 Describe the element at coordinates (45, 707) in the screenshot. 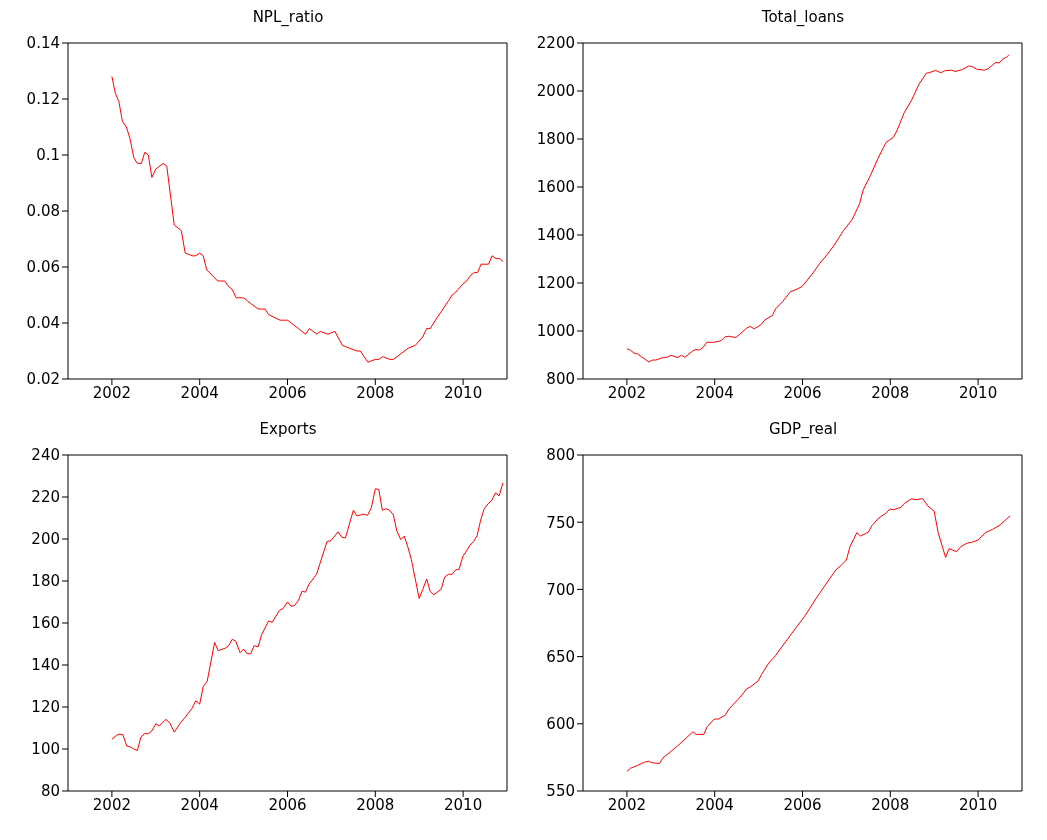

I see `y-tick-label: 120` at that location.